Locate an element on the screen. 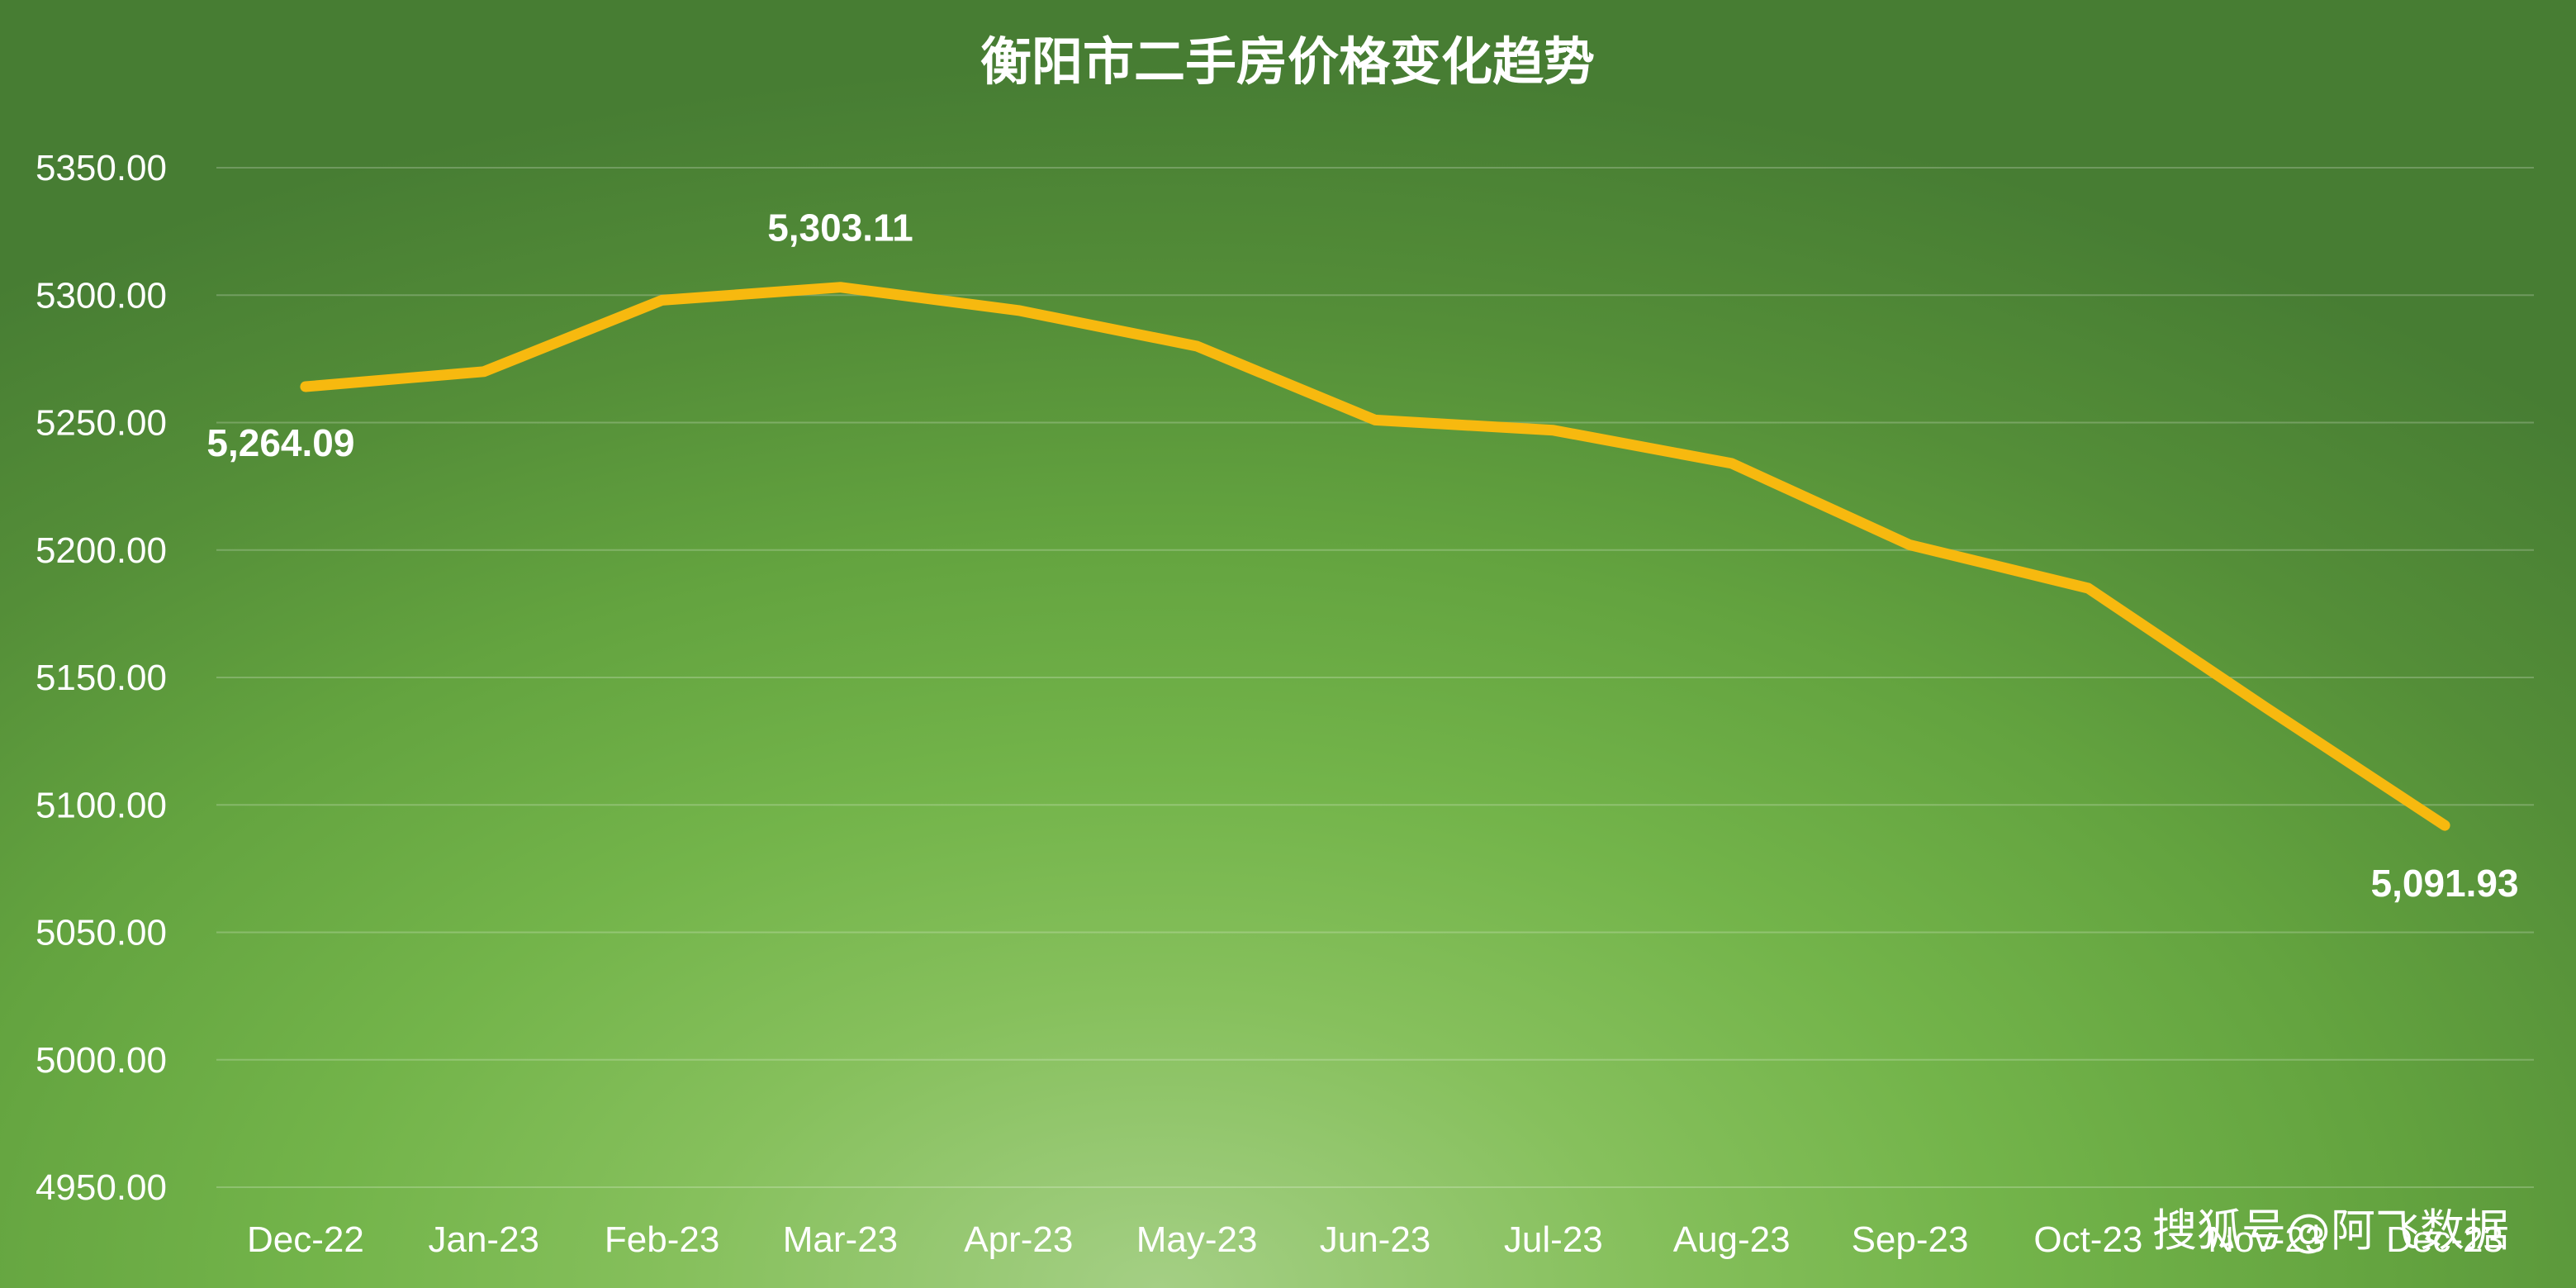  y-tick-label: 5250.00 is located at coordinates (101, 423).